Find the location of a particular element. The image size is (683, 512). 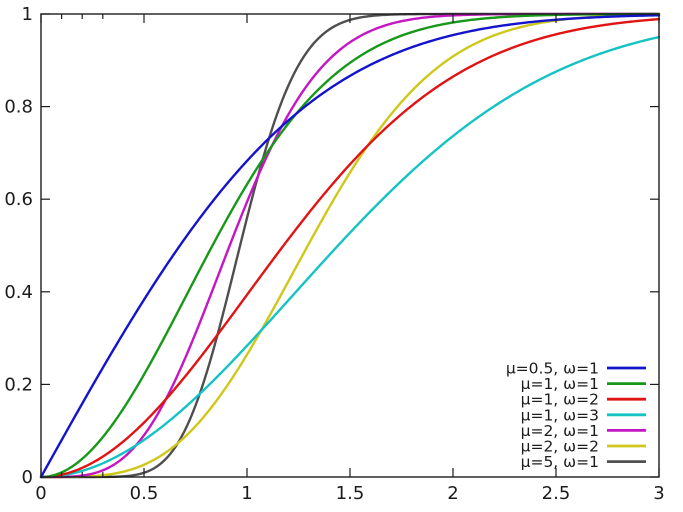

y-tick-label: 1 is located at coordinates (27, 14).